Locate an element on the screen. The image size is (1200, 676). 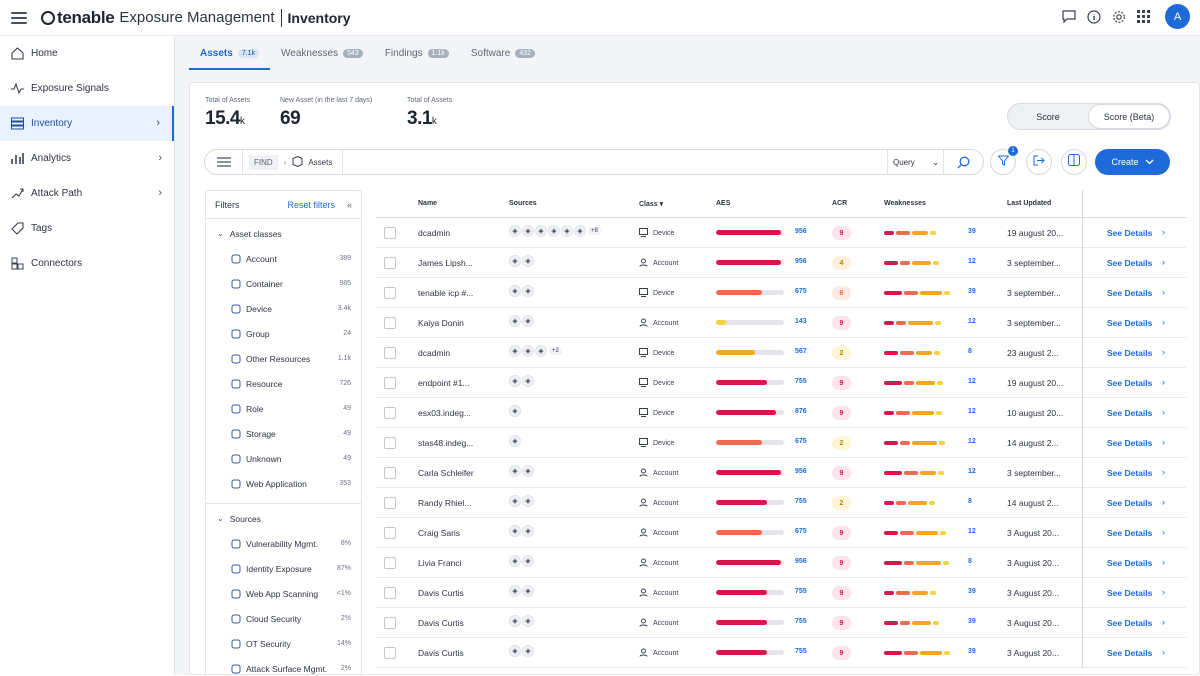
asset-name: Livia Franci is located at coordinates (440, 563).